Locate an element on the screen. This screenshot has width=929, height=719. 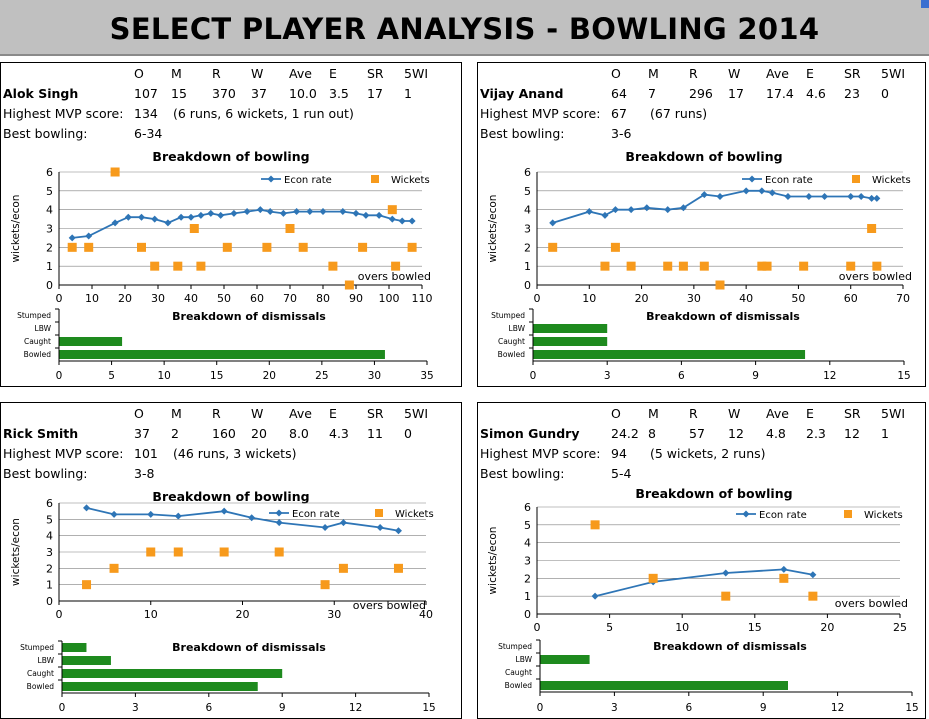
mvp-score: 101 is located at coordinates (146, 453).